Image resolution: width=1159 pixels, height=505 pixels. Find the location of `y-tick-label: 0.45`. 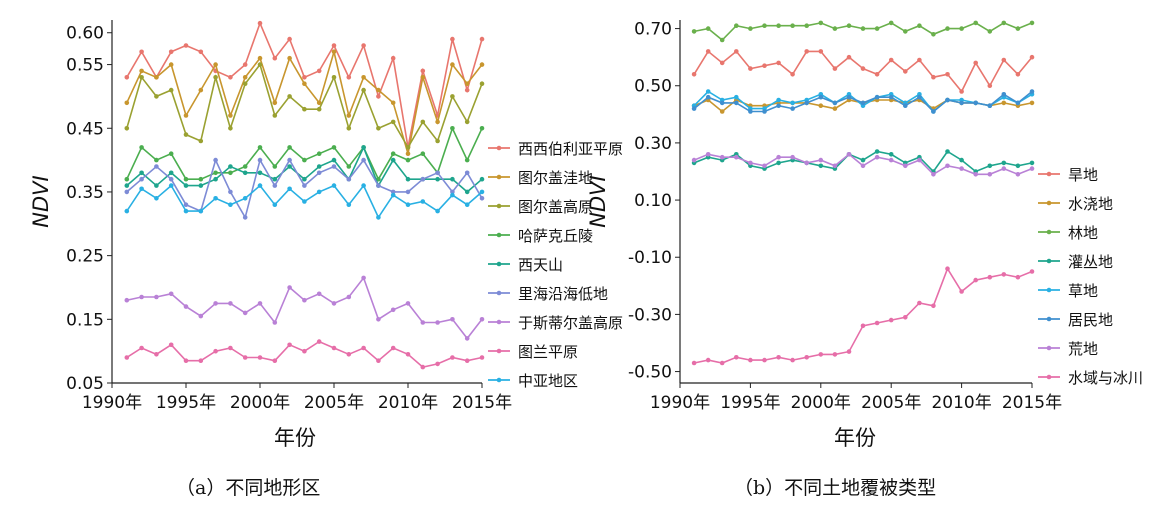

y-tick-label: 0.45 is located at coordinates (85, 129).